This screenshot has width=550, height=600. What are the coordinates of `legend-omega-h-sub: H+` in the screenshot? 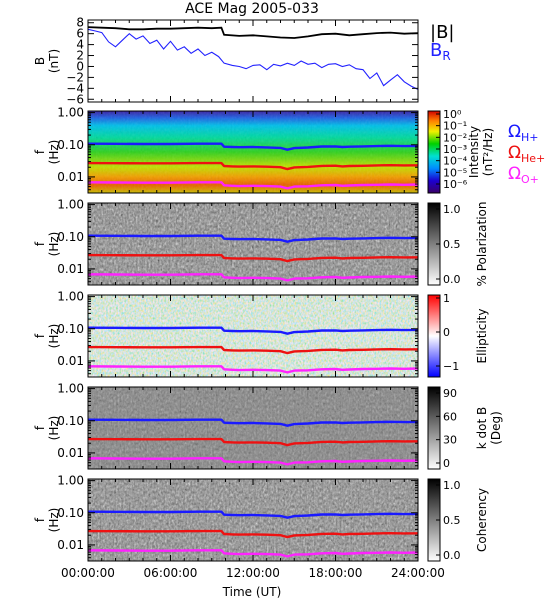 It's located at (530, 137).